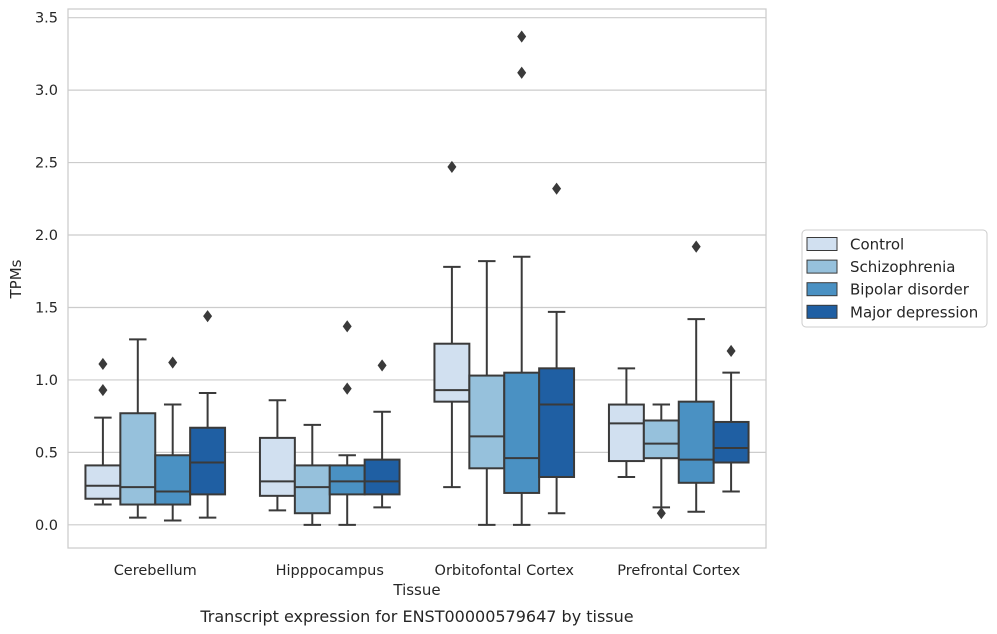  Describe the element at coordinates (46, 19) in the screenshot. I see `y-tick-label: 3.5` at that location.